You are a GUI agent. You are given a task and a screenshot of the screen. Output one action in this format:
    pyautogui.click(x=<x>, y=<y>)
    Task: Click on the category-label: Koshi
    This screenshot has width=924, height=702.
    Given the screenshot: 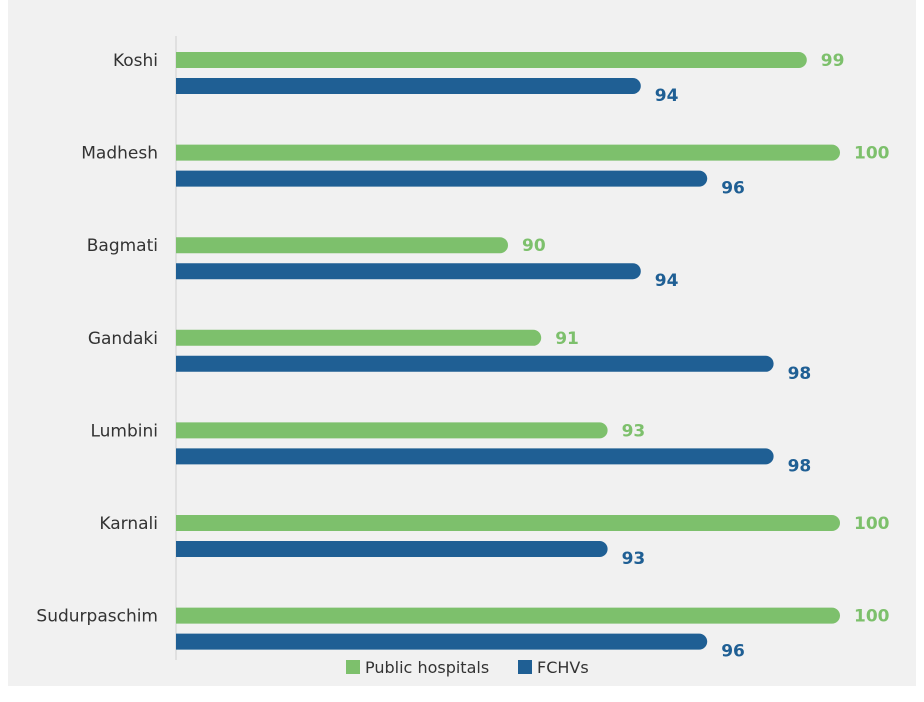 What is the action you would take?
    pyautogui.click(x=135, y=61)
    